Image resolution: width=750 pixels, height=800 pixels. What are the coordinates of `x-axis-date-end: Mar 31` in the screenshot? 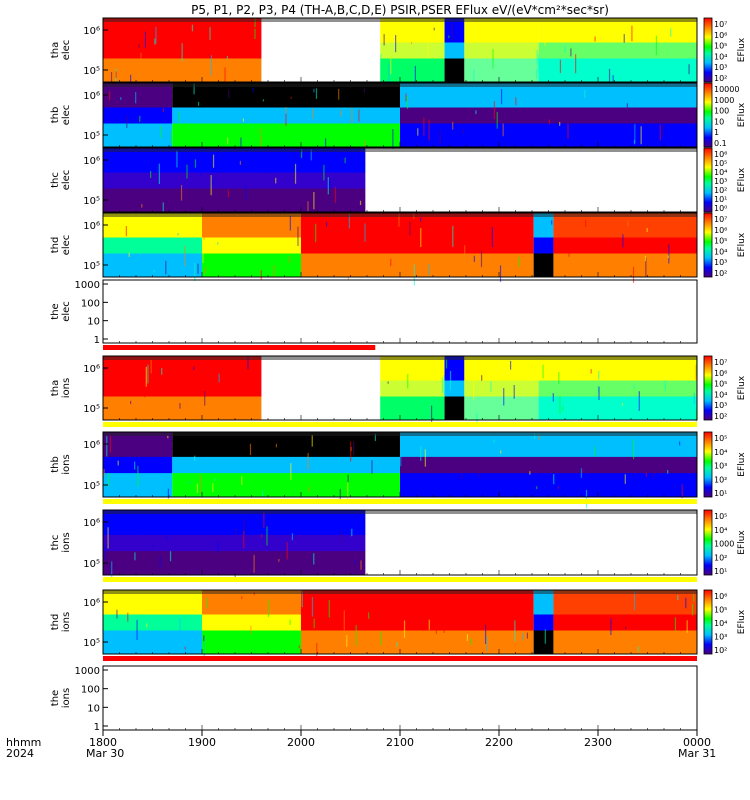 It's located at (697, 753).